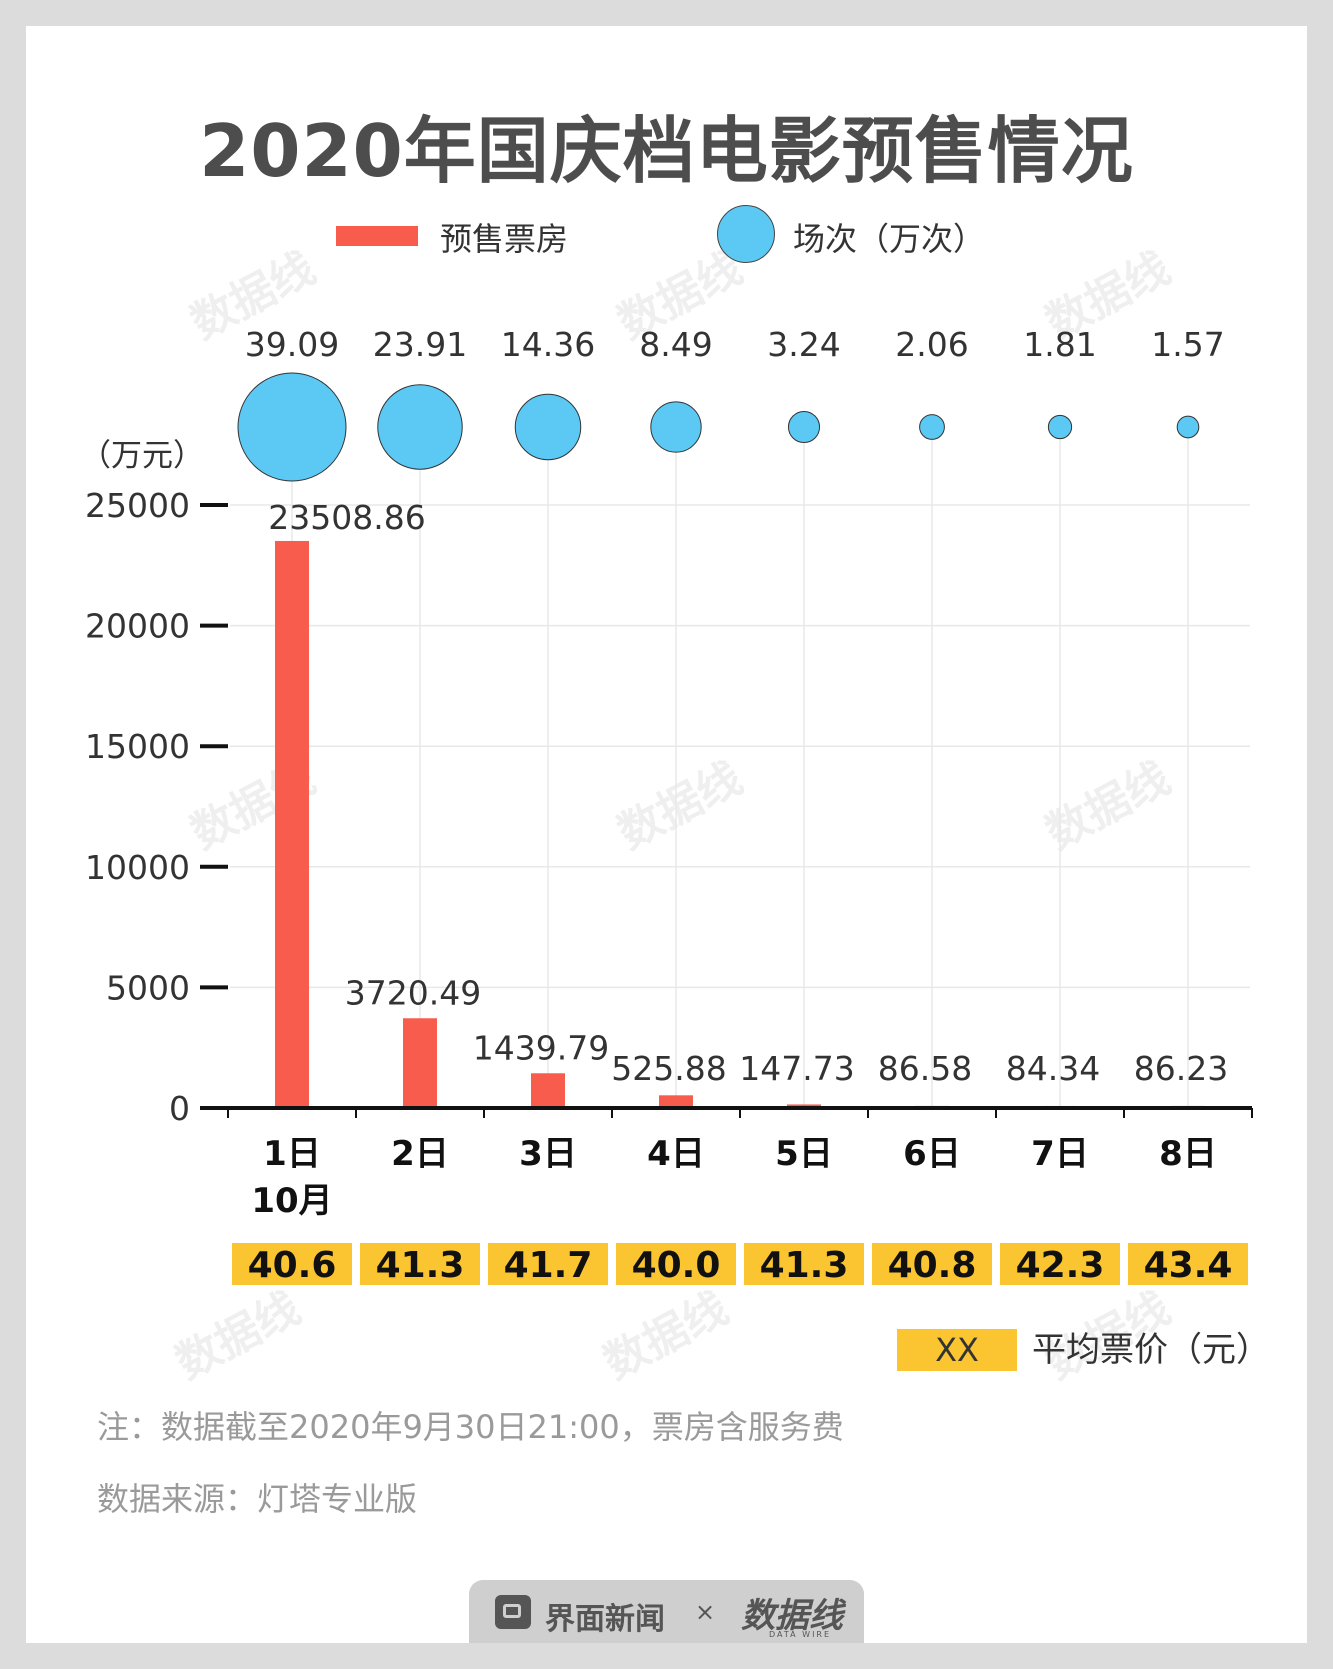 The height and width of the screenshot is (1669, 1333). I want to click on x-tick-label: 2日, so click(420, 1154).